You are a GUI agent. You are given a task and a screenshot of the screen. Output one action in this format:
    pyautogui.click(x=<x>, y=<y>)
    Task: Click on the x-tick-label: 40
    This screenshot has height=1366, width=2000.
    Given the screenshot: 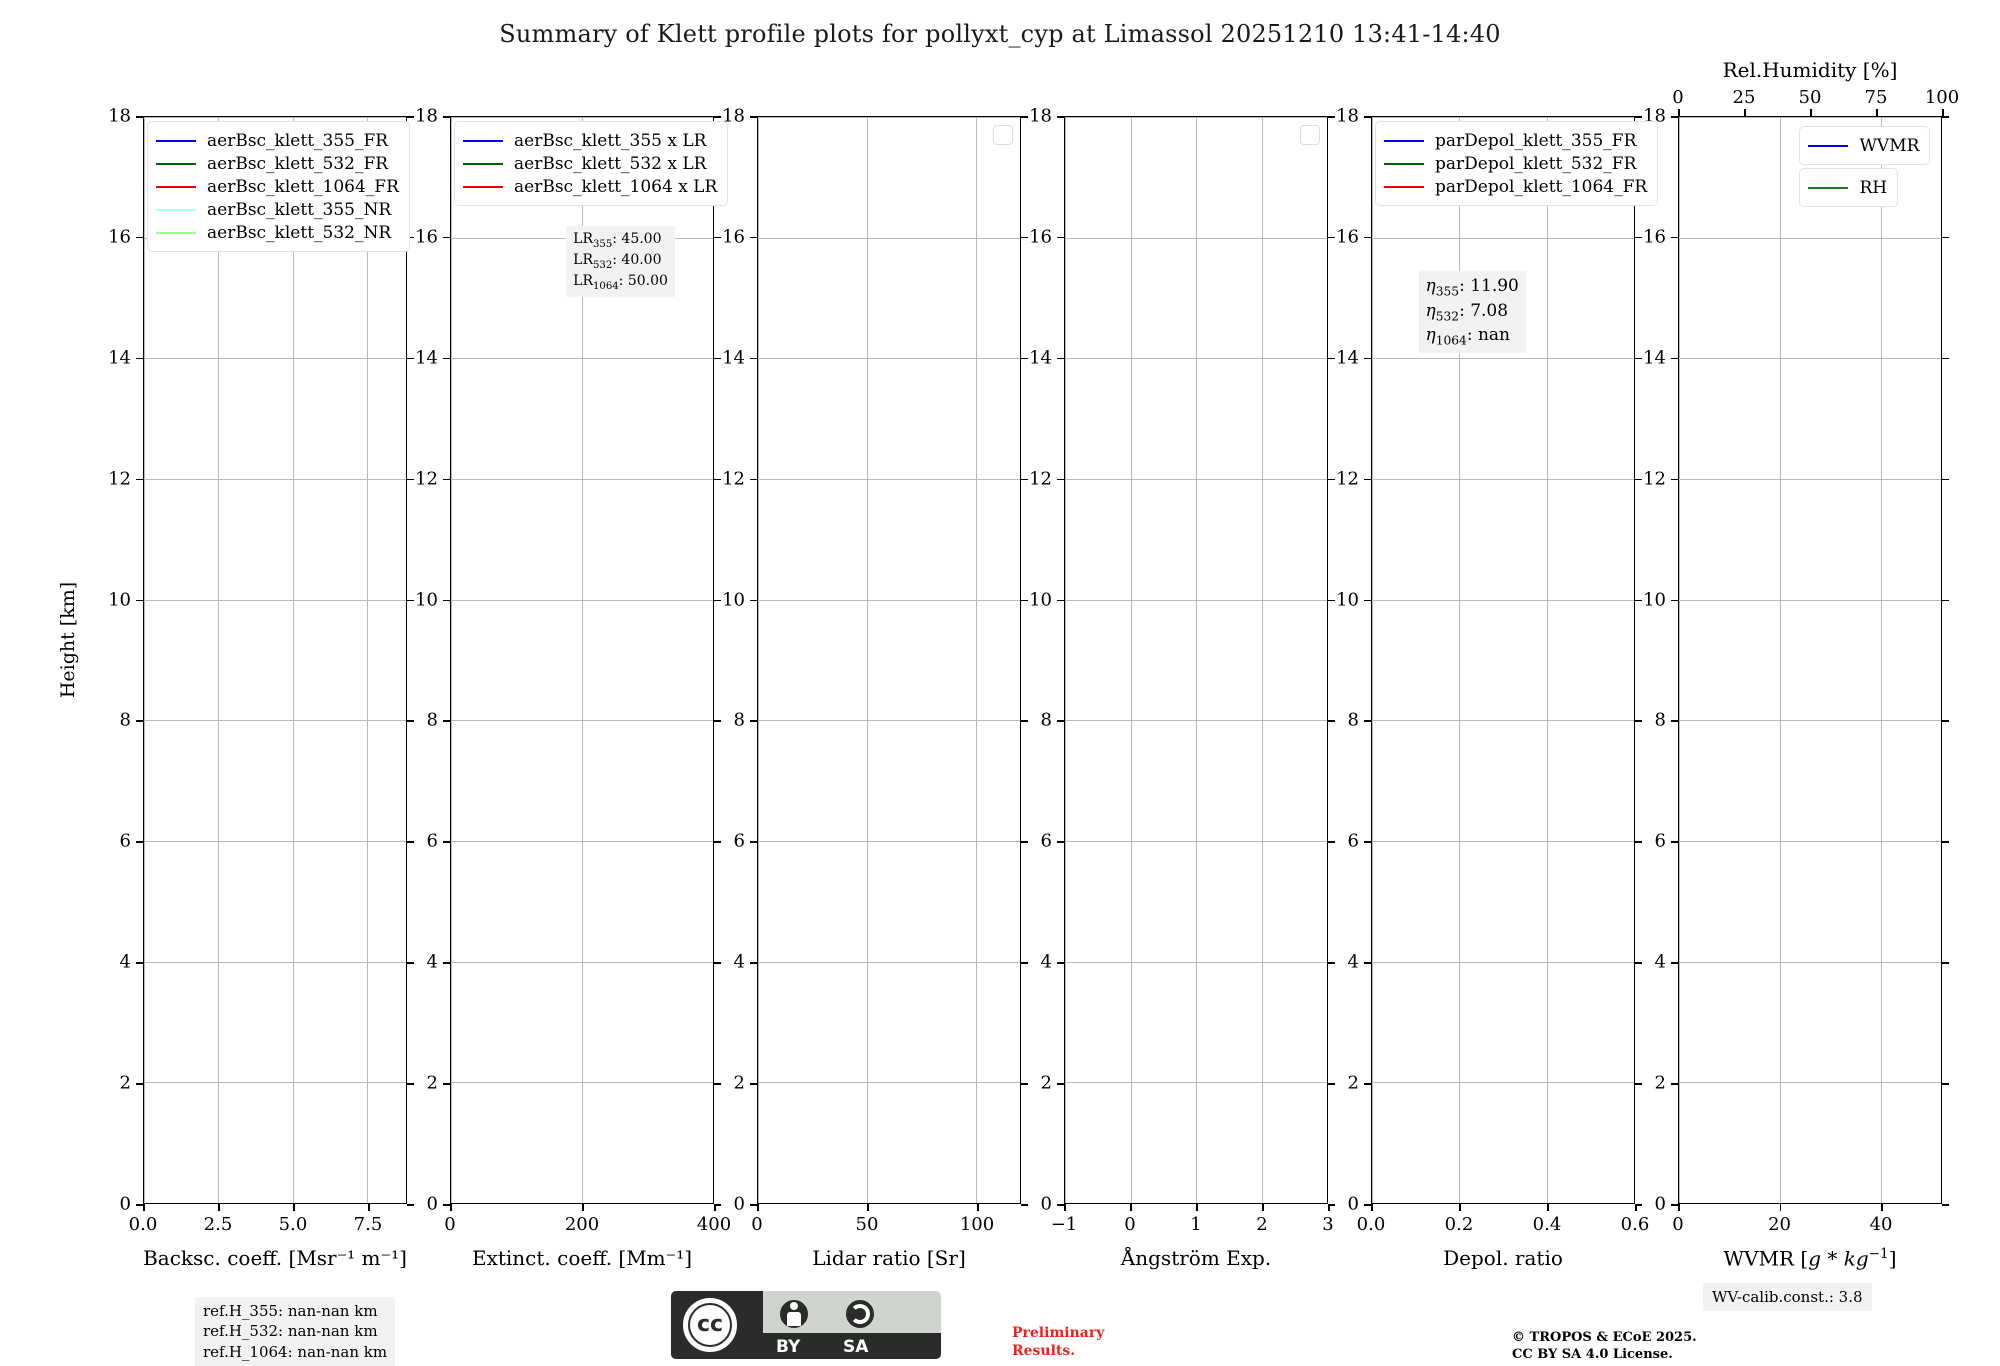 What is the action you would take?
    pyautogui.click(x=1881, y=1224)
    